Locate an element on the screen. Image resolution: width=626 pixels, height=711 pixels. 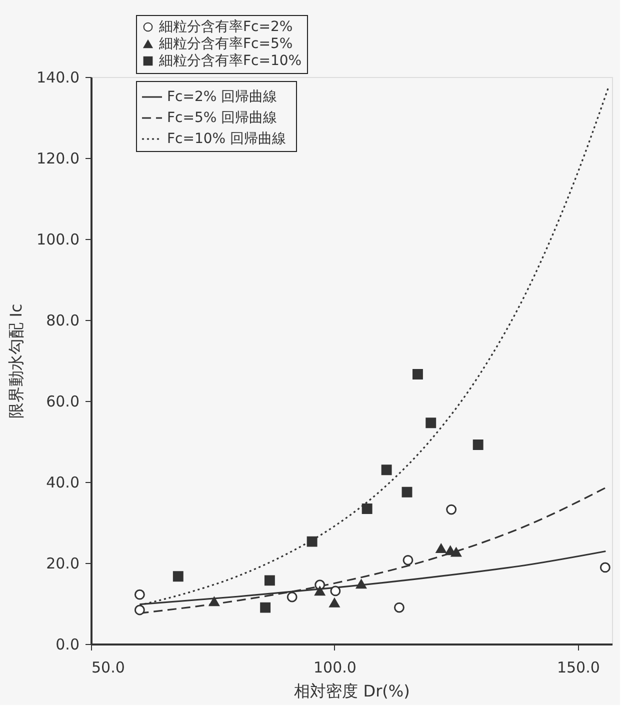
legend-label: Fc=10% 回帰曲線 is located at coordinates (226, 139).